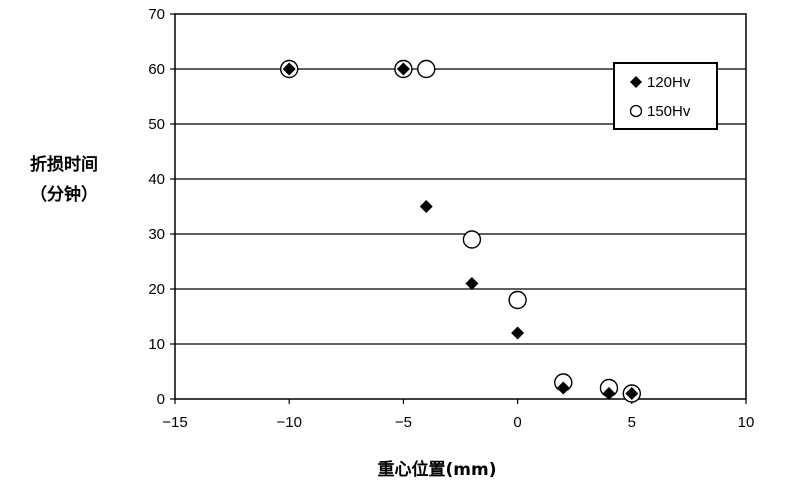  What do you see at coordinates (161, 399) in the screenshot?
I see `y-tick-label: 0` at bounding box center [161, 399].